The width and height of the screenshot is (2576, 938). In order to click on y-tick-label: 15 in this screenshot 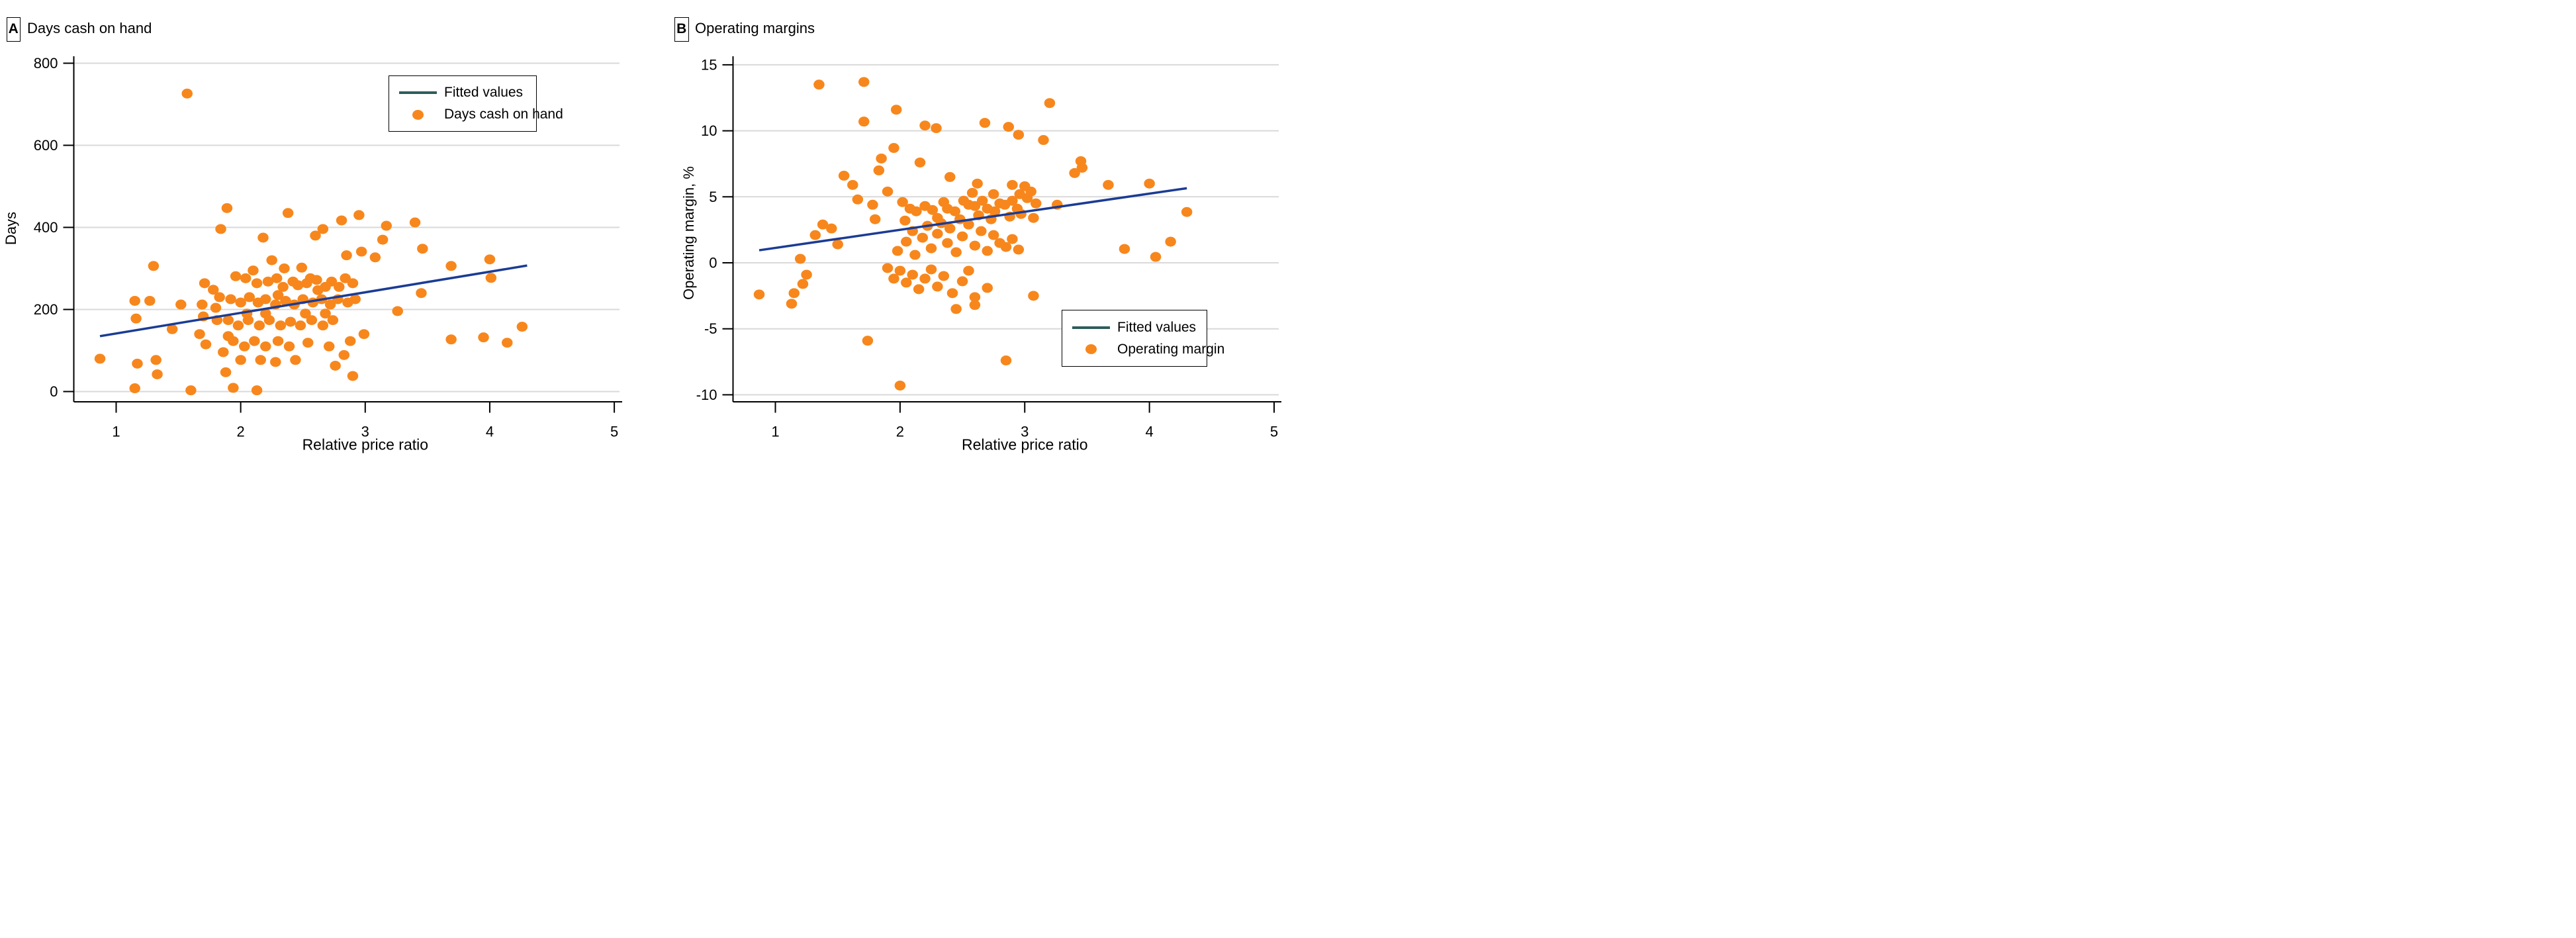, I will do `click(709, 64)`.